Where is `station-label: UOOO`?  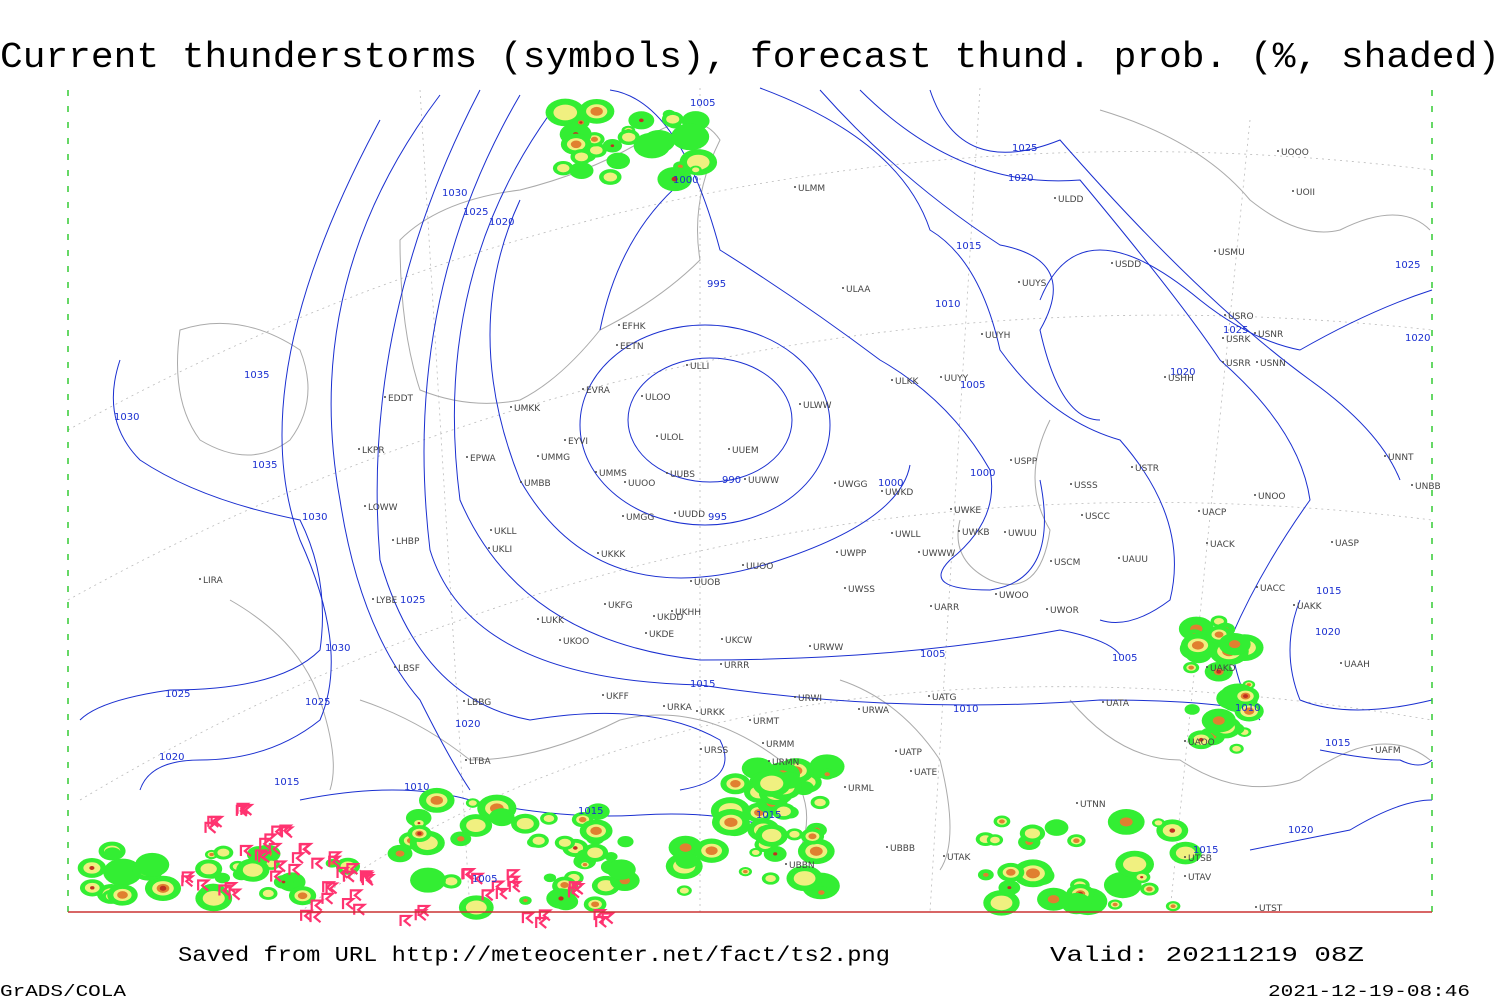
station-label: UOOO is located at coordinates (1295, 153).